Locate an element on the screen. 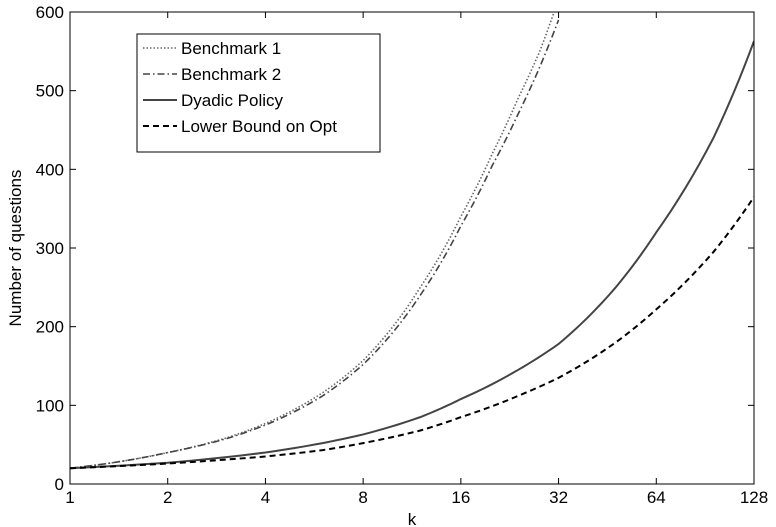 The width and height of the screenshot is (776, 527). legend-label: Lower Bound on Opt is located at coordinates (259, 126).